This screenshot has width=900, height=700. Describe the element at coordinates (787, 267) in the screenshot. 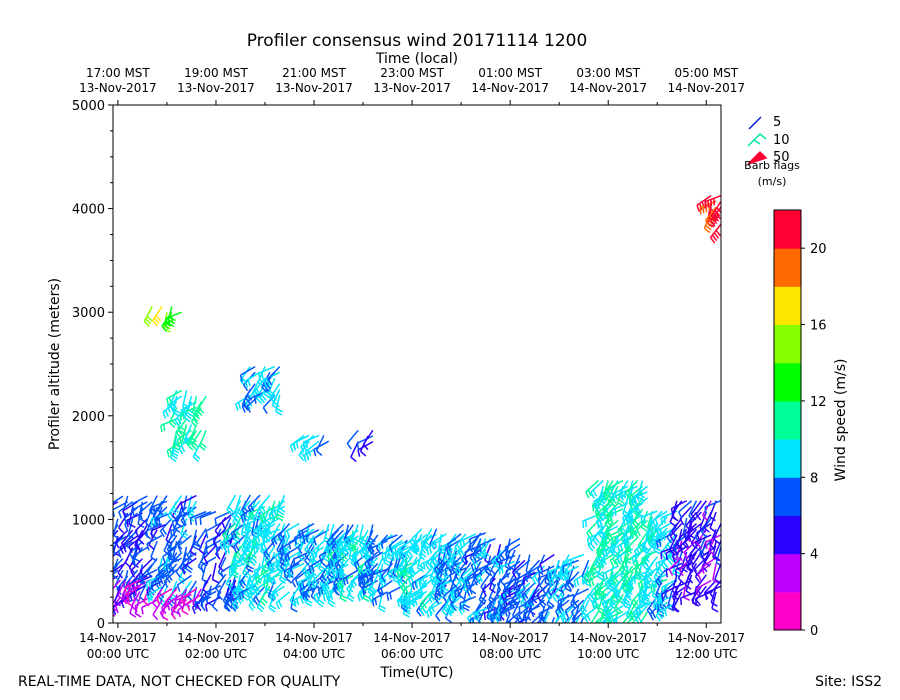

I see `colorbar-segment` at that location.